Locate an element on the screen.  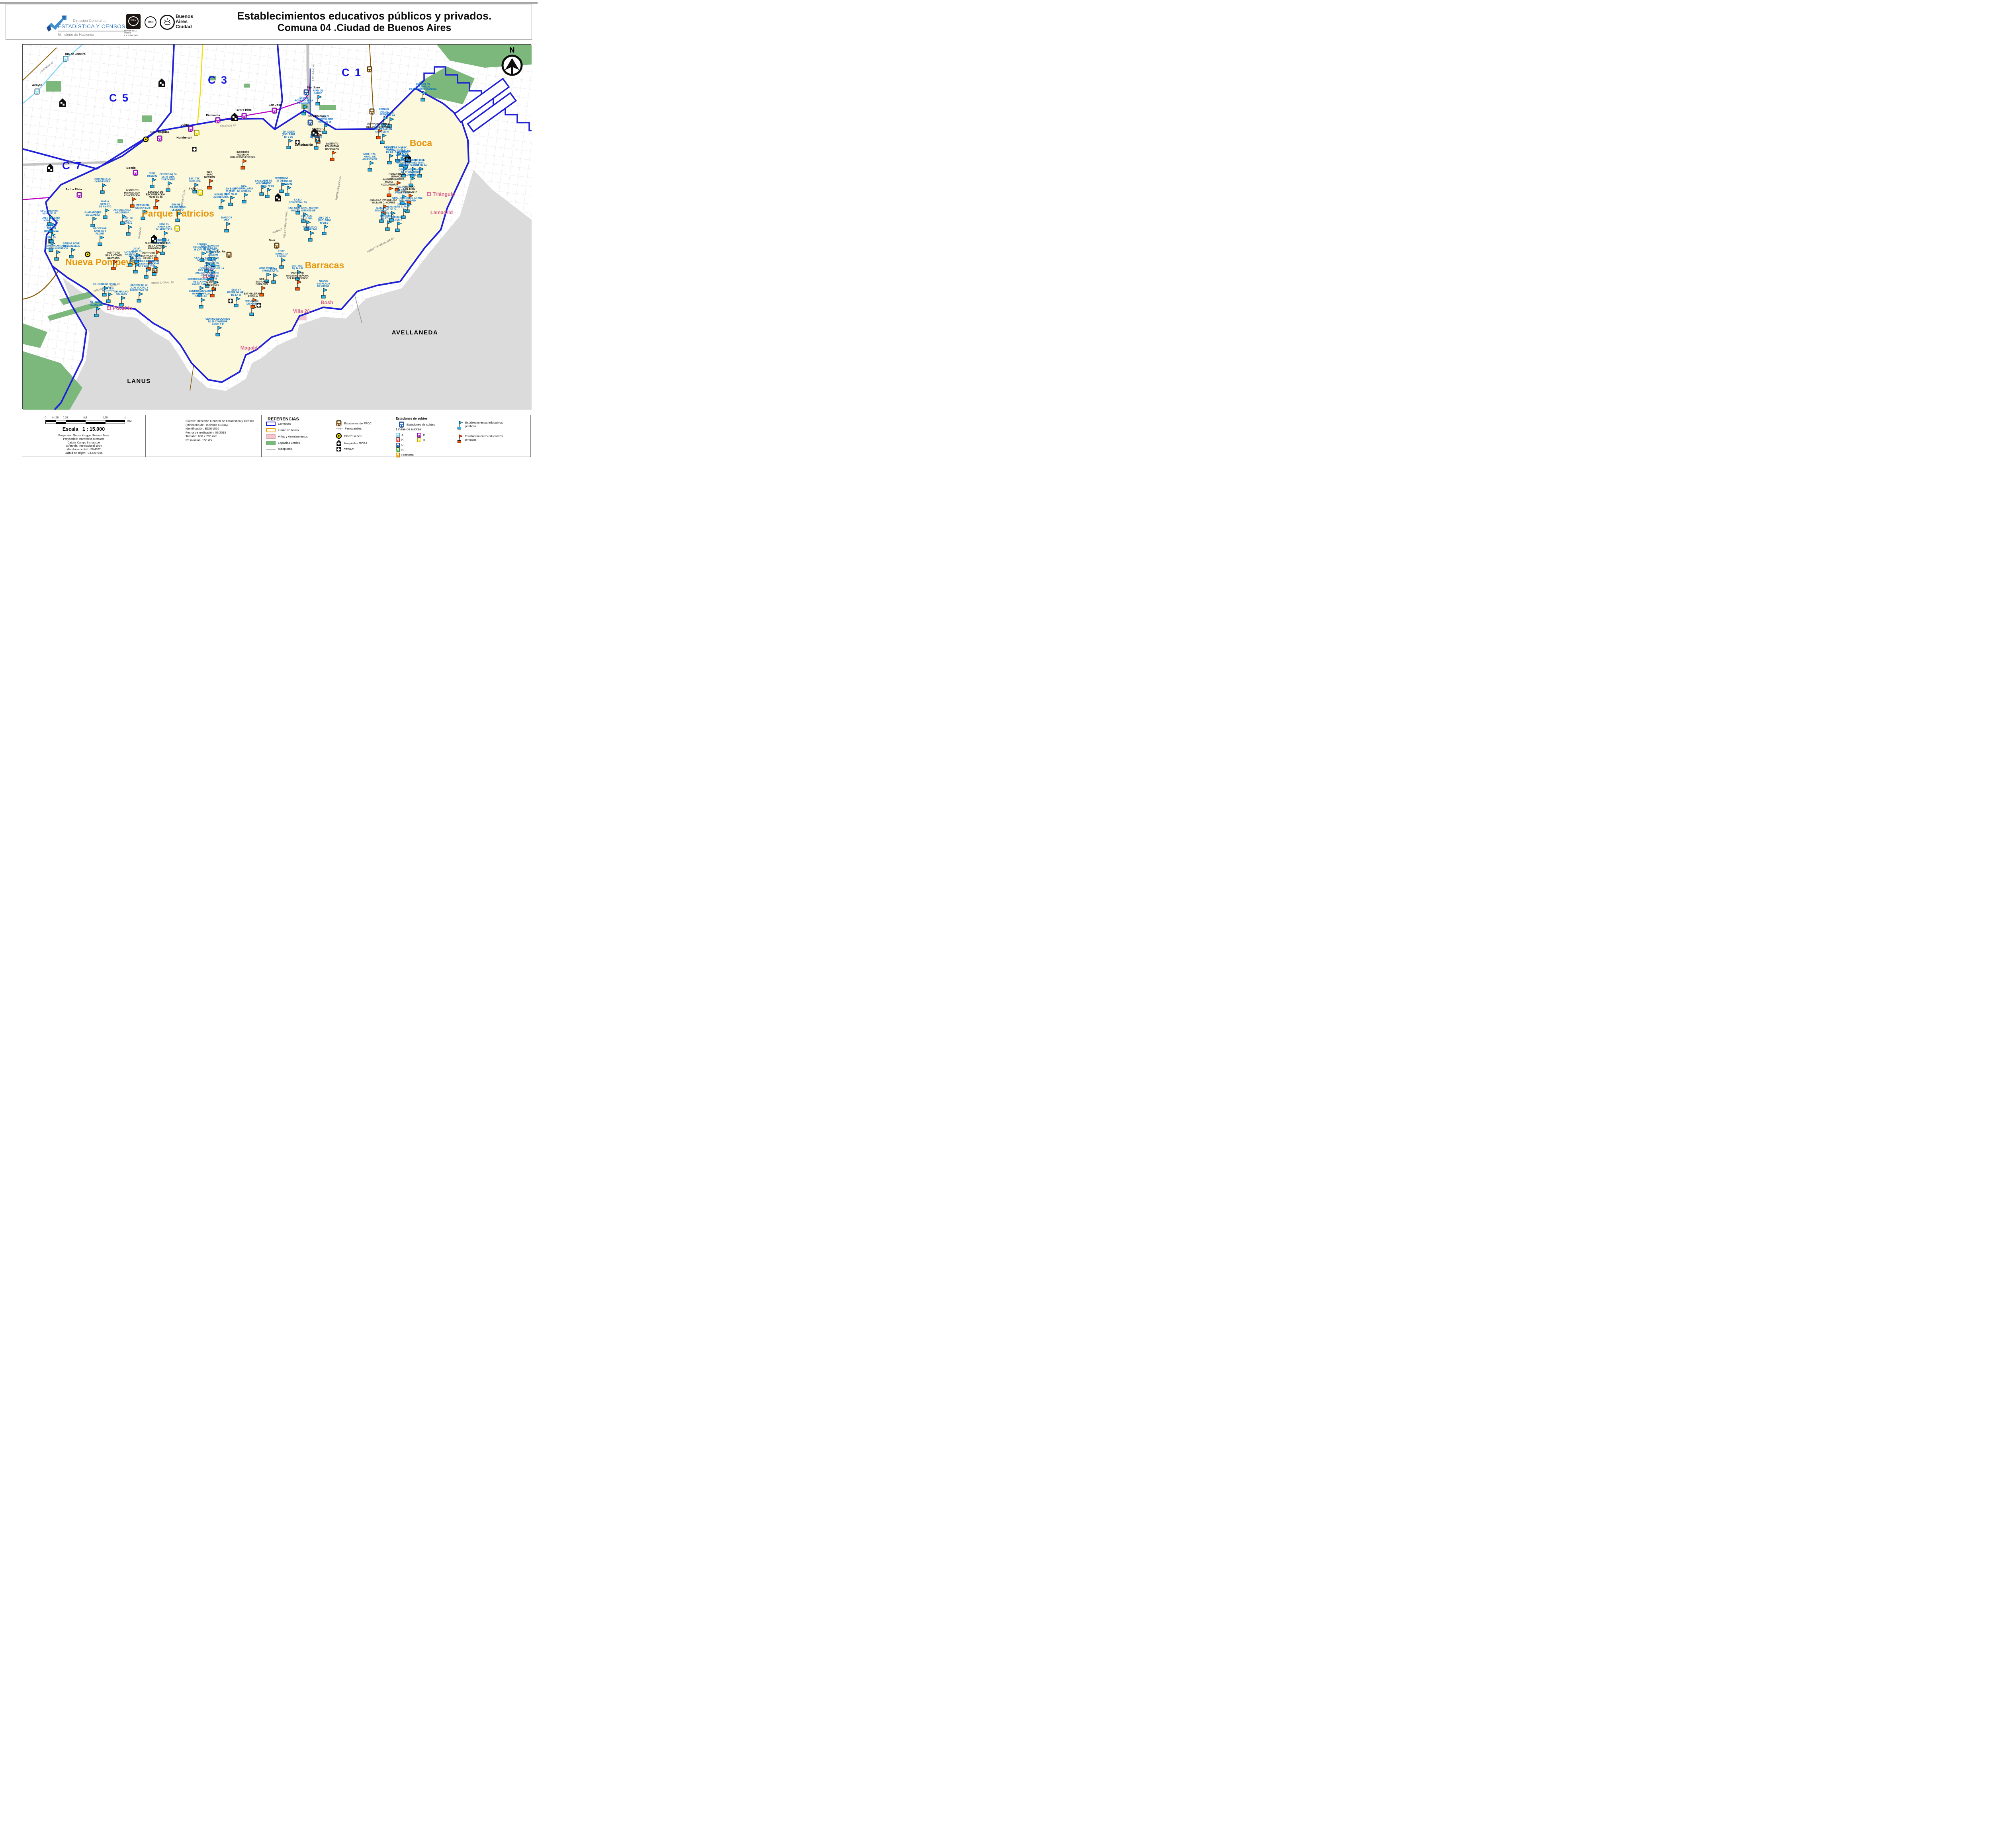
school-flag-pub: CENTRO EDUCATIVO Nº 88 (CFP N§ 9) is located at coordinates (206, 265).